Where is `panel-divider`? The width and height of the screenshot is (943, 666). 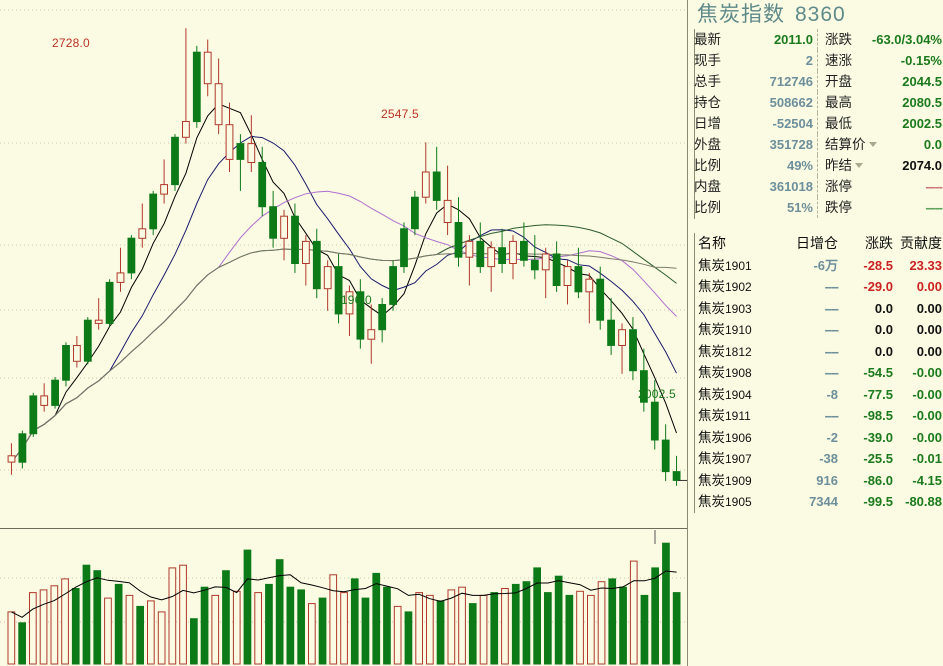
panel-divider is located at coordinates (344, 528).